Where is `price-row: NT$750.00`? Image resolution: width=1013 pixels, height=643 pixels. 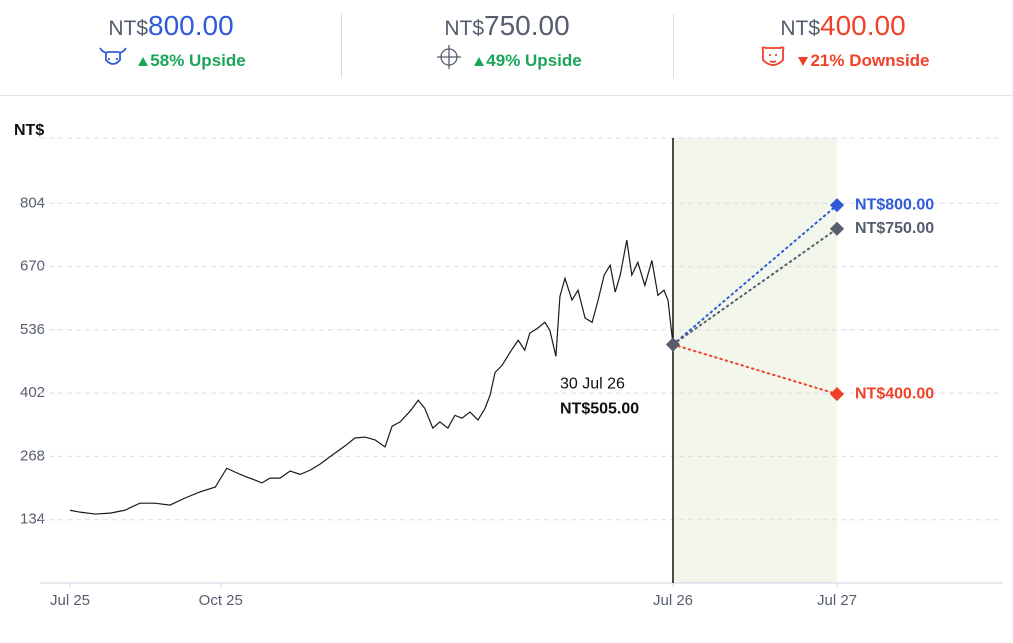 price-row: NT$750.00 is located at coordinates (507, 26).